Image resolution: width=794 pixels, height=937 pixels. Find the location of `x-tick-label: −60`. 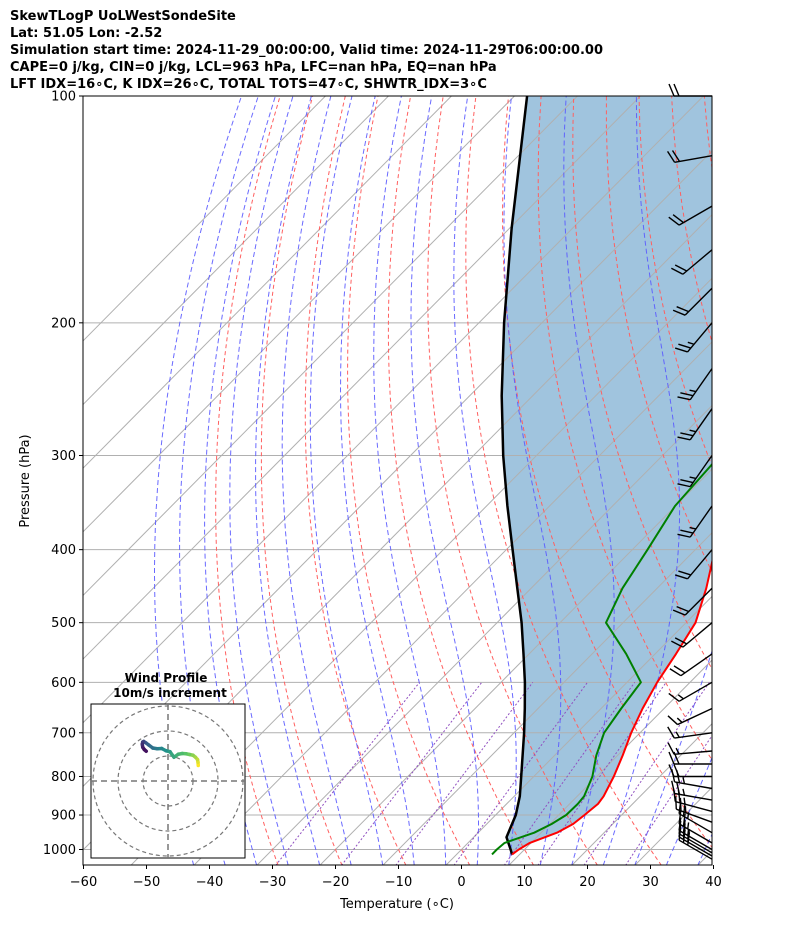

x-tick-label: −60 is located at coordinates (83, 882).